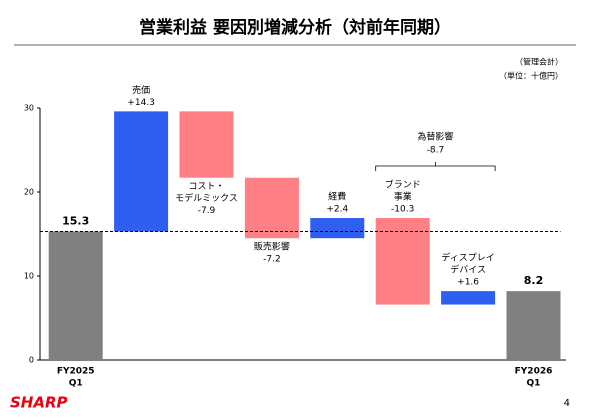 The image size is (590, 419). What do you see at coordinates (295, 27) in the screenshot?
I see `title: 営業利益 要因別増減分析（対前年同期）` at bounding box center [295, 27].